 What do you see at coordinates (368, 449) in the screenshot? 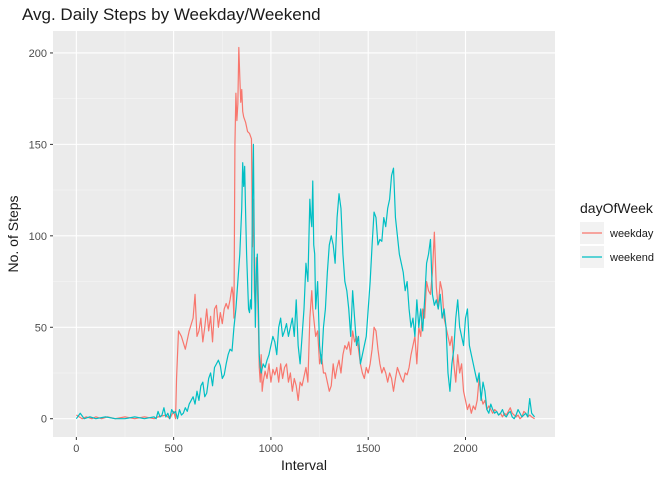
I see `x-tick-label: 1500` at bounding box center [368, 449].